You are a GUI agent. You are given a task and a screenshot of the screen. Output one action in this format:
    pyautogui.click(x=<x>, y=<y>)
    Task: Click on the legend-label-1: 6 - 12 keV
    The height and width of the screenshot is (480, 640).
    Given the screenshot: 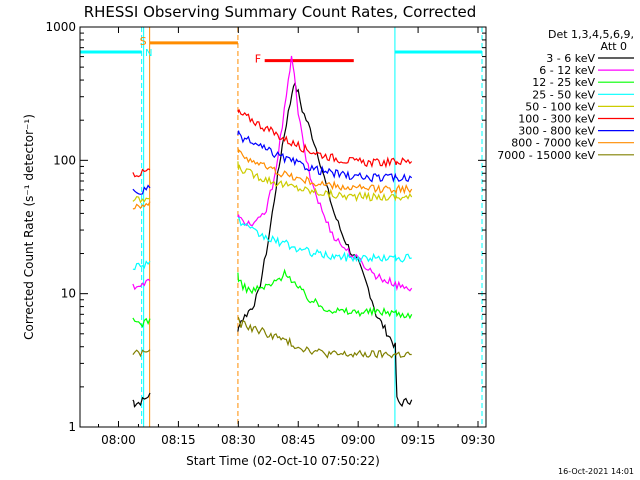 What is the action you would take?
    pyautogui.click(x=567, y=70)
    